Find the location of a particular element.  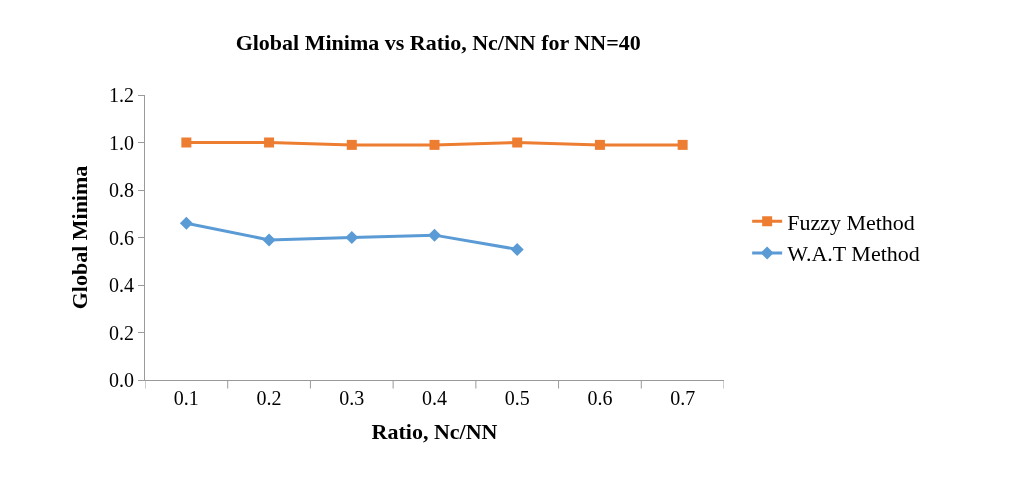

x-tick-label: 0.7 is located at coordinates (683, 398).